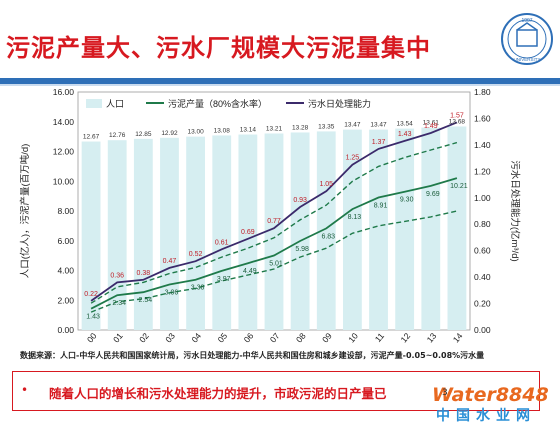 The image size is (560, 431). What do you see at coordinates (482, 92) in the screenshot?
I see `right-tick-label: 1.80` at bounding box center [482, 92].